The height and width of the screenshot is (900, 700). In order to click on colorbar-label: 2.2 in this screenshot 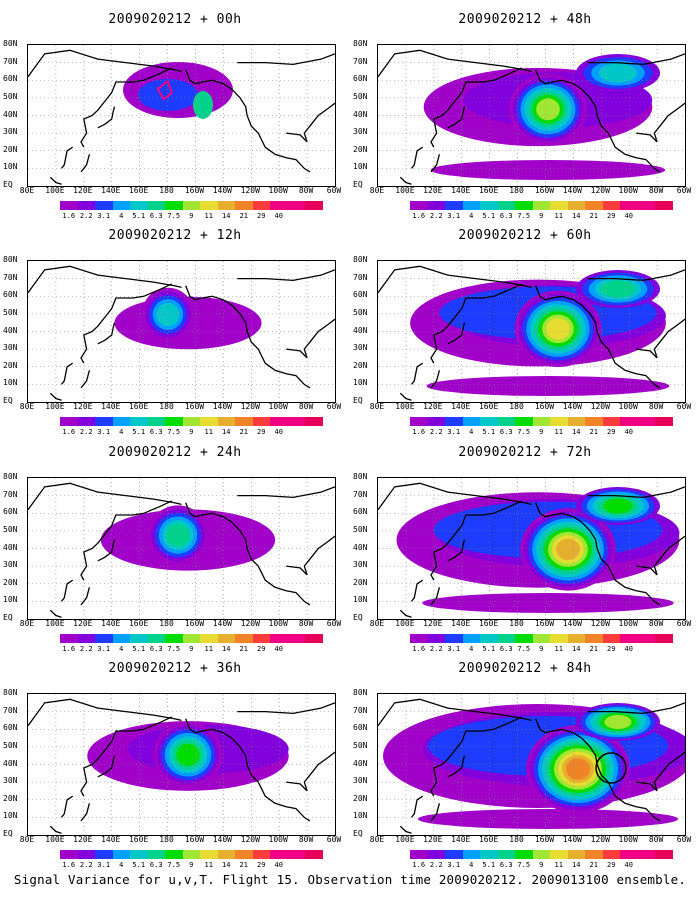, I will do `click(86, 649)`.